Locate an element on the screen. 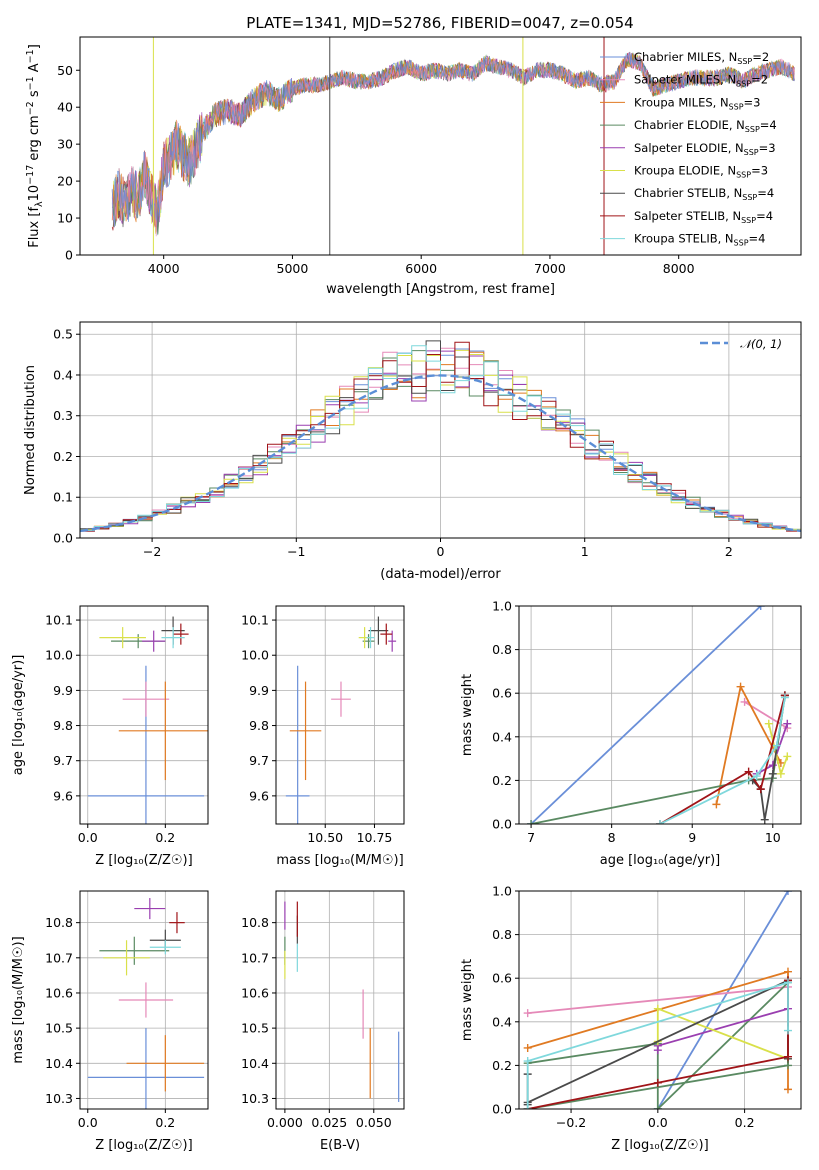 The image size is (819, 1170). histogram-kroupa-stelib is located at coordinates (440, 438).